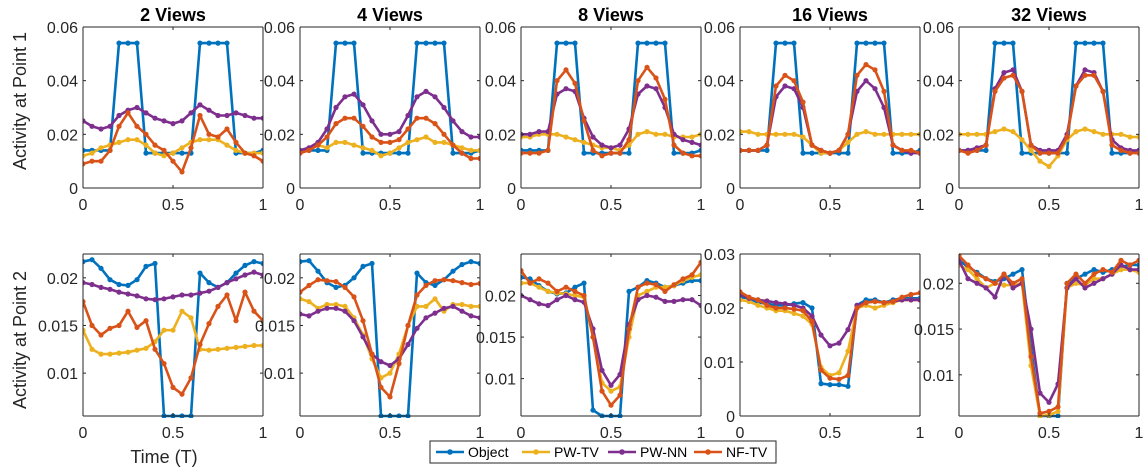  I want to click on y-tick-label: 0, so click(290, 189).